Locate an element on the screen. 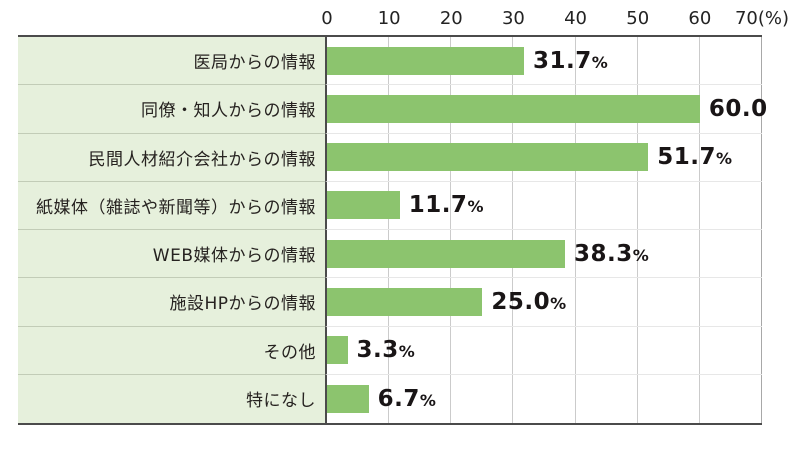  bar-track: 60.0 is located at coordinates (546, 109).